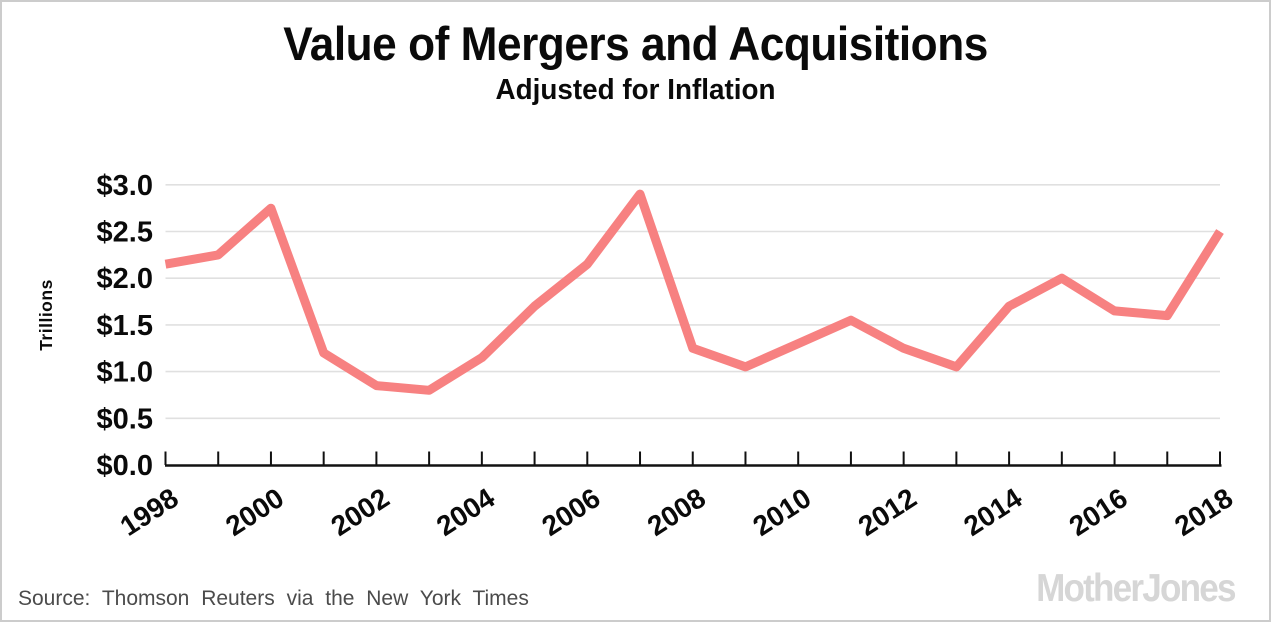 The height and width of the screenshot is (622, 1271). What do you see at coordinates (46, 315) in the screenshot?
I see `y-axis-title: Trillions` at bounding box center [46, 315].